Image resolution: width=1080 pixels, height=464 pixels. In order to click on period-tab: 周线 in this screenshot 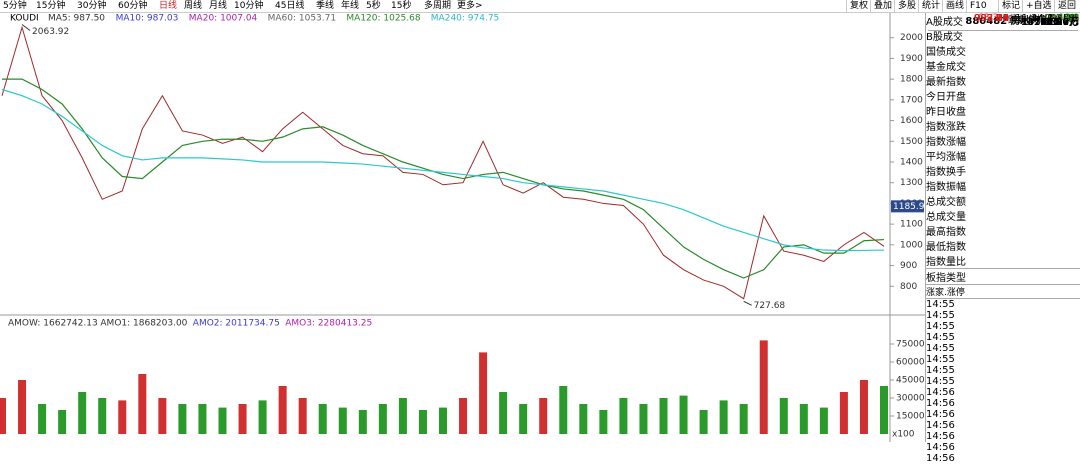, I will do `click(193, 6)`.